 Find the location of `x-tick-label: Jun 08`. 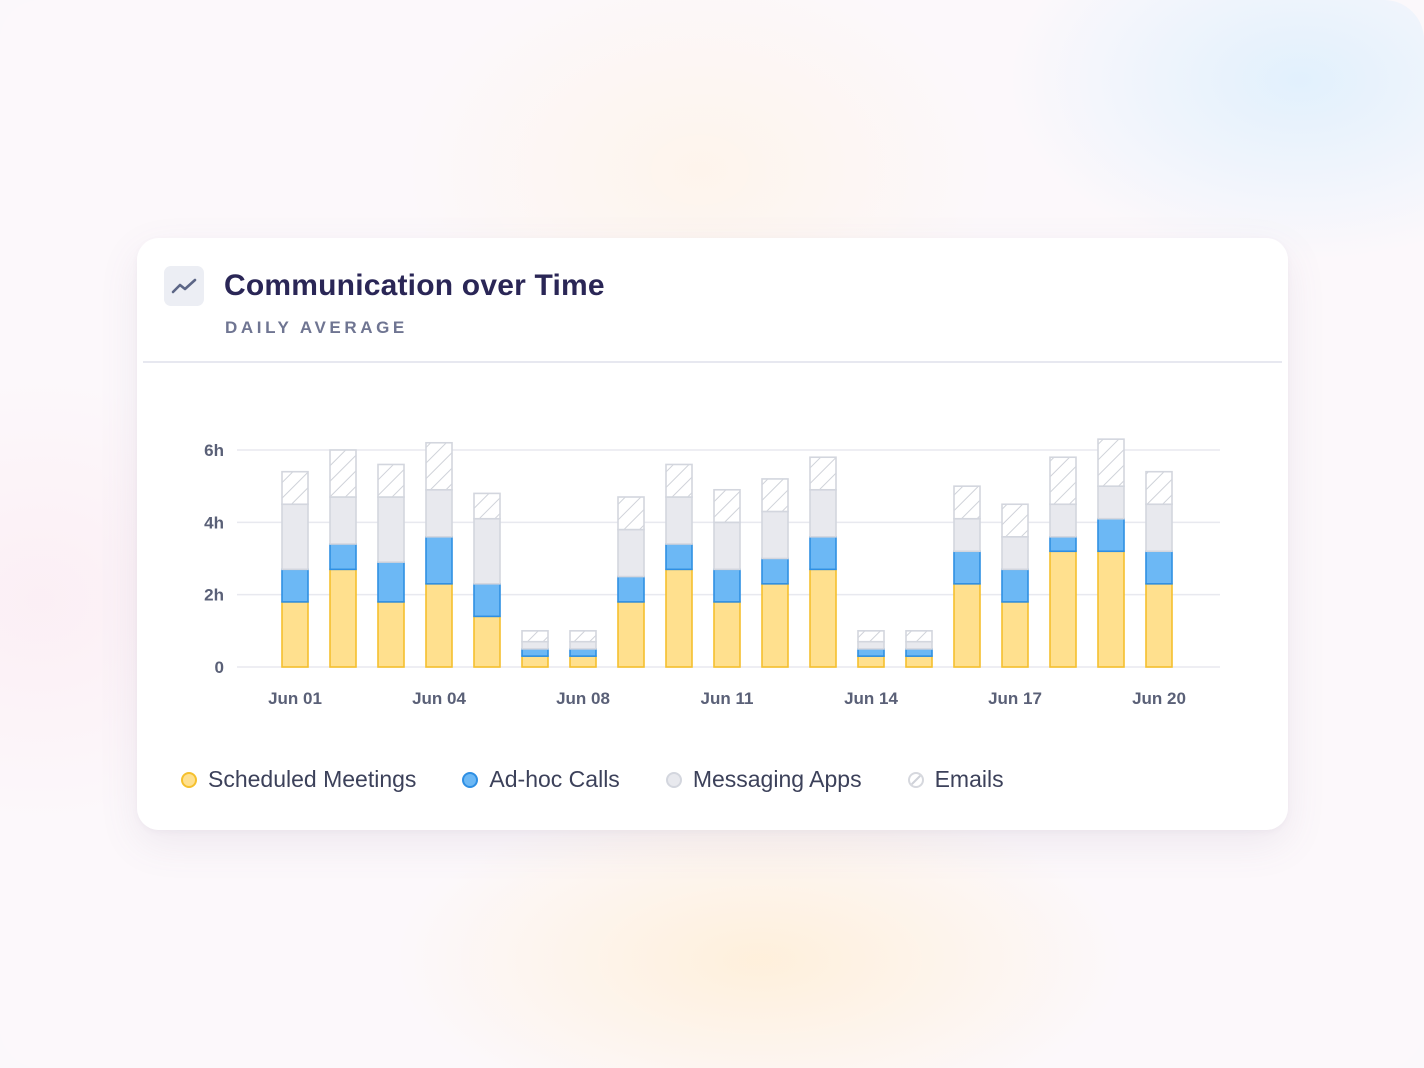

x-tick-label: Jun 08 is located at coordinates (583, 698).